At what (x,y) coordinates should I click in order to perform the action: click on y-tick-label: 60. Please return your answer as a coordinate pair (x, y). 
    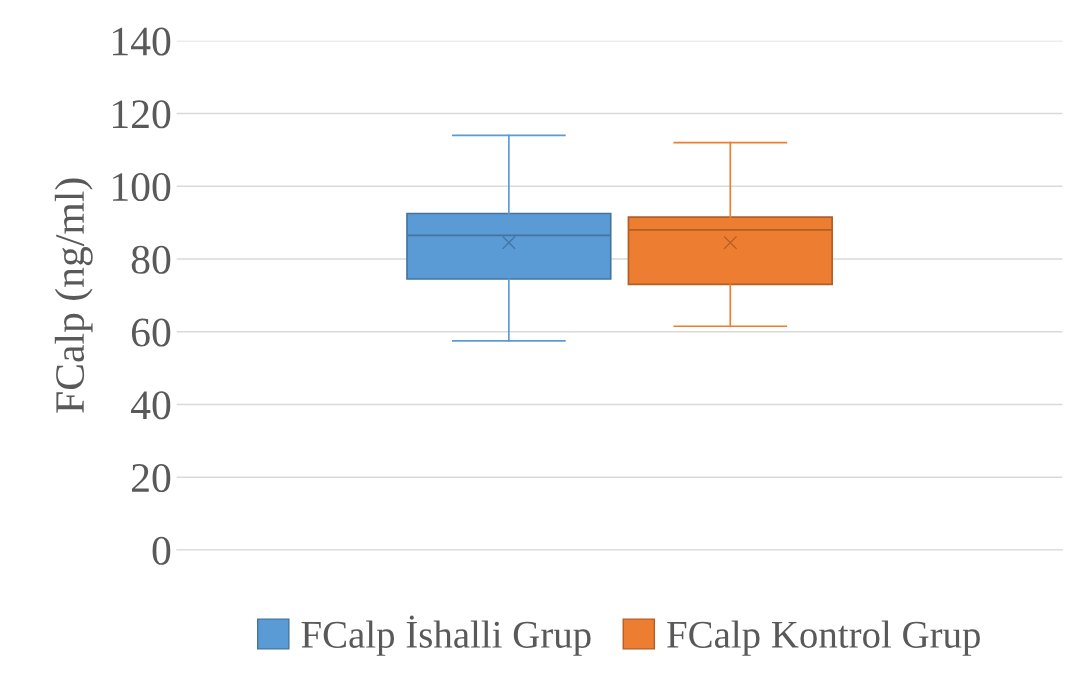
    Looking at the image, I should click on (151, 332).